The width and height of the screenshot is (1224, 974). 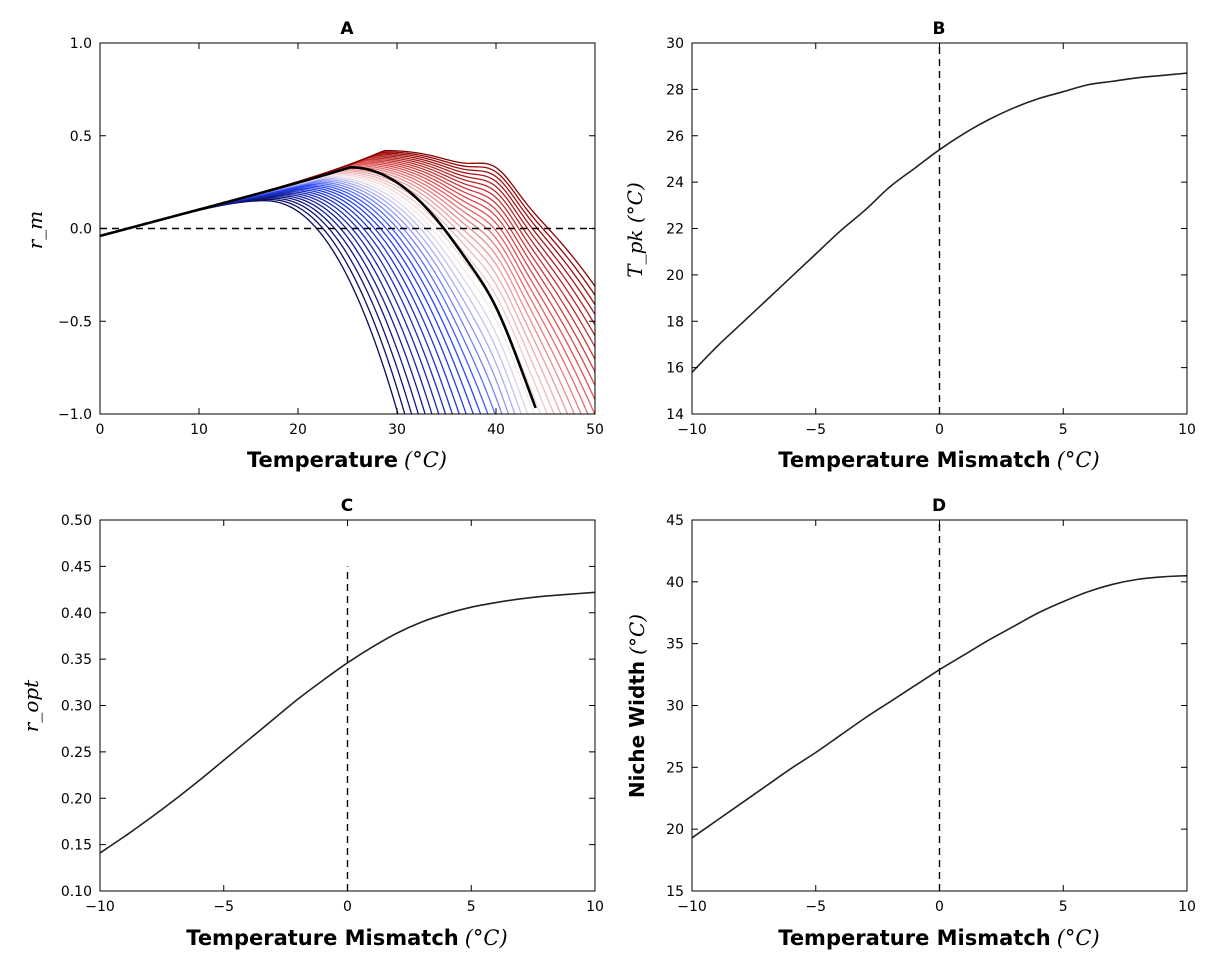 I want to click on panel-c-y-axis-label: r_opt, so click(x=31, y=705).